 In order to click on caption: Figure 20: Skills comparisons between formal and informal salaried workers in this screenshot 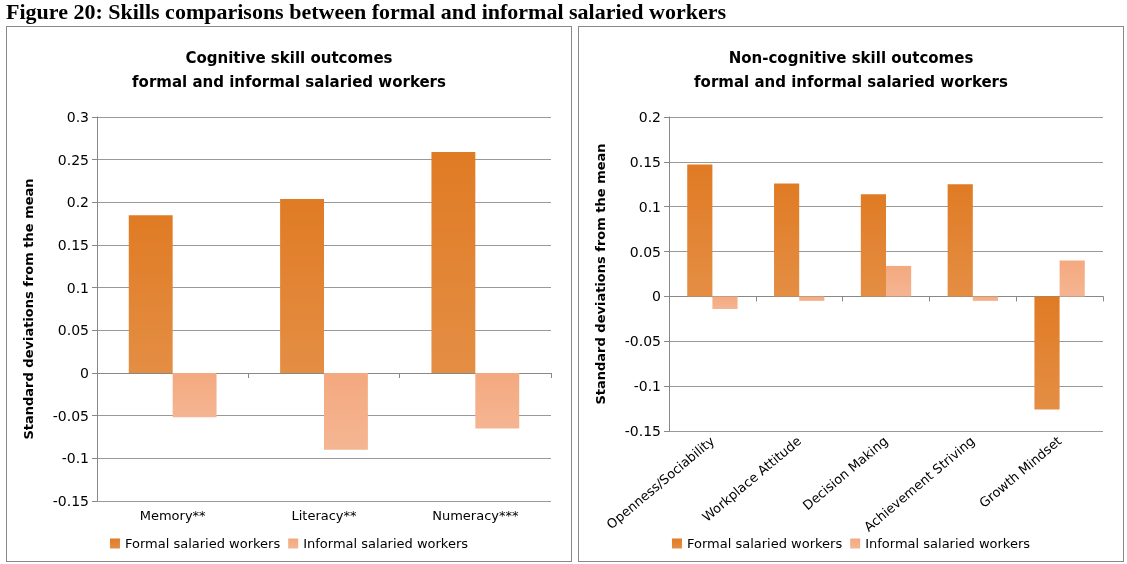, I will do `click(366, 12)`.